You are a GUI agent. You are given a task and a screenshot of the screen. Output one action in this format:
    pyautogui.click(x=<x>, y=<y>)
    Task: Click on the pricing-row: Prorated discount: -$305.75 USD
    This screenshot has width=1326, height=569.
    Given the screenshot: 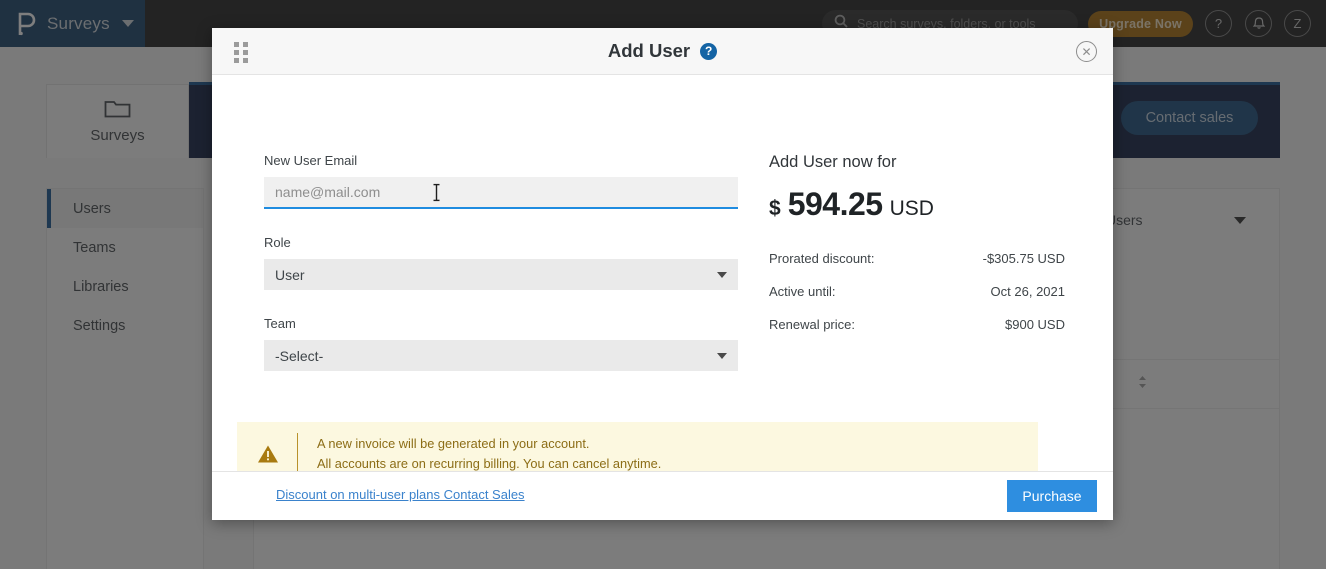 What is the action you would take?
    pyautogui.click(x=917, y=258)
    